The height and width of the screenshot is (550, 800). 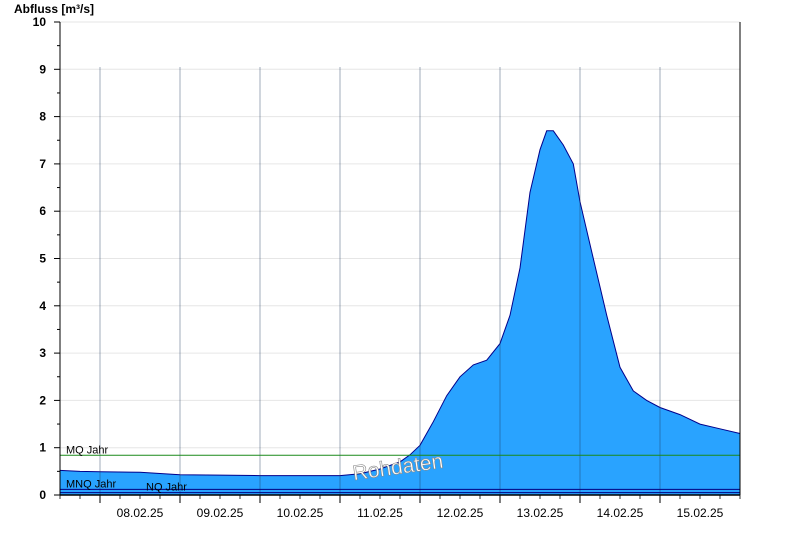 I want to click on y-tick-label: 7, so click(x=42, y=164).